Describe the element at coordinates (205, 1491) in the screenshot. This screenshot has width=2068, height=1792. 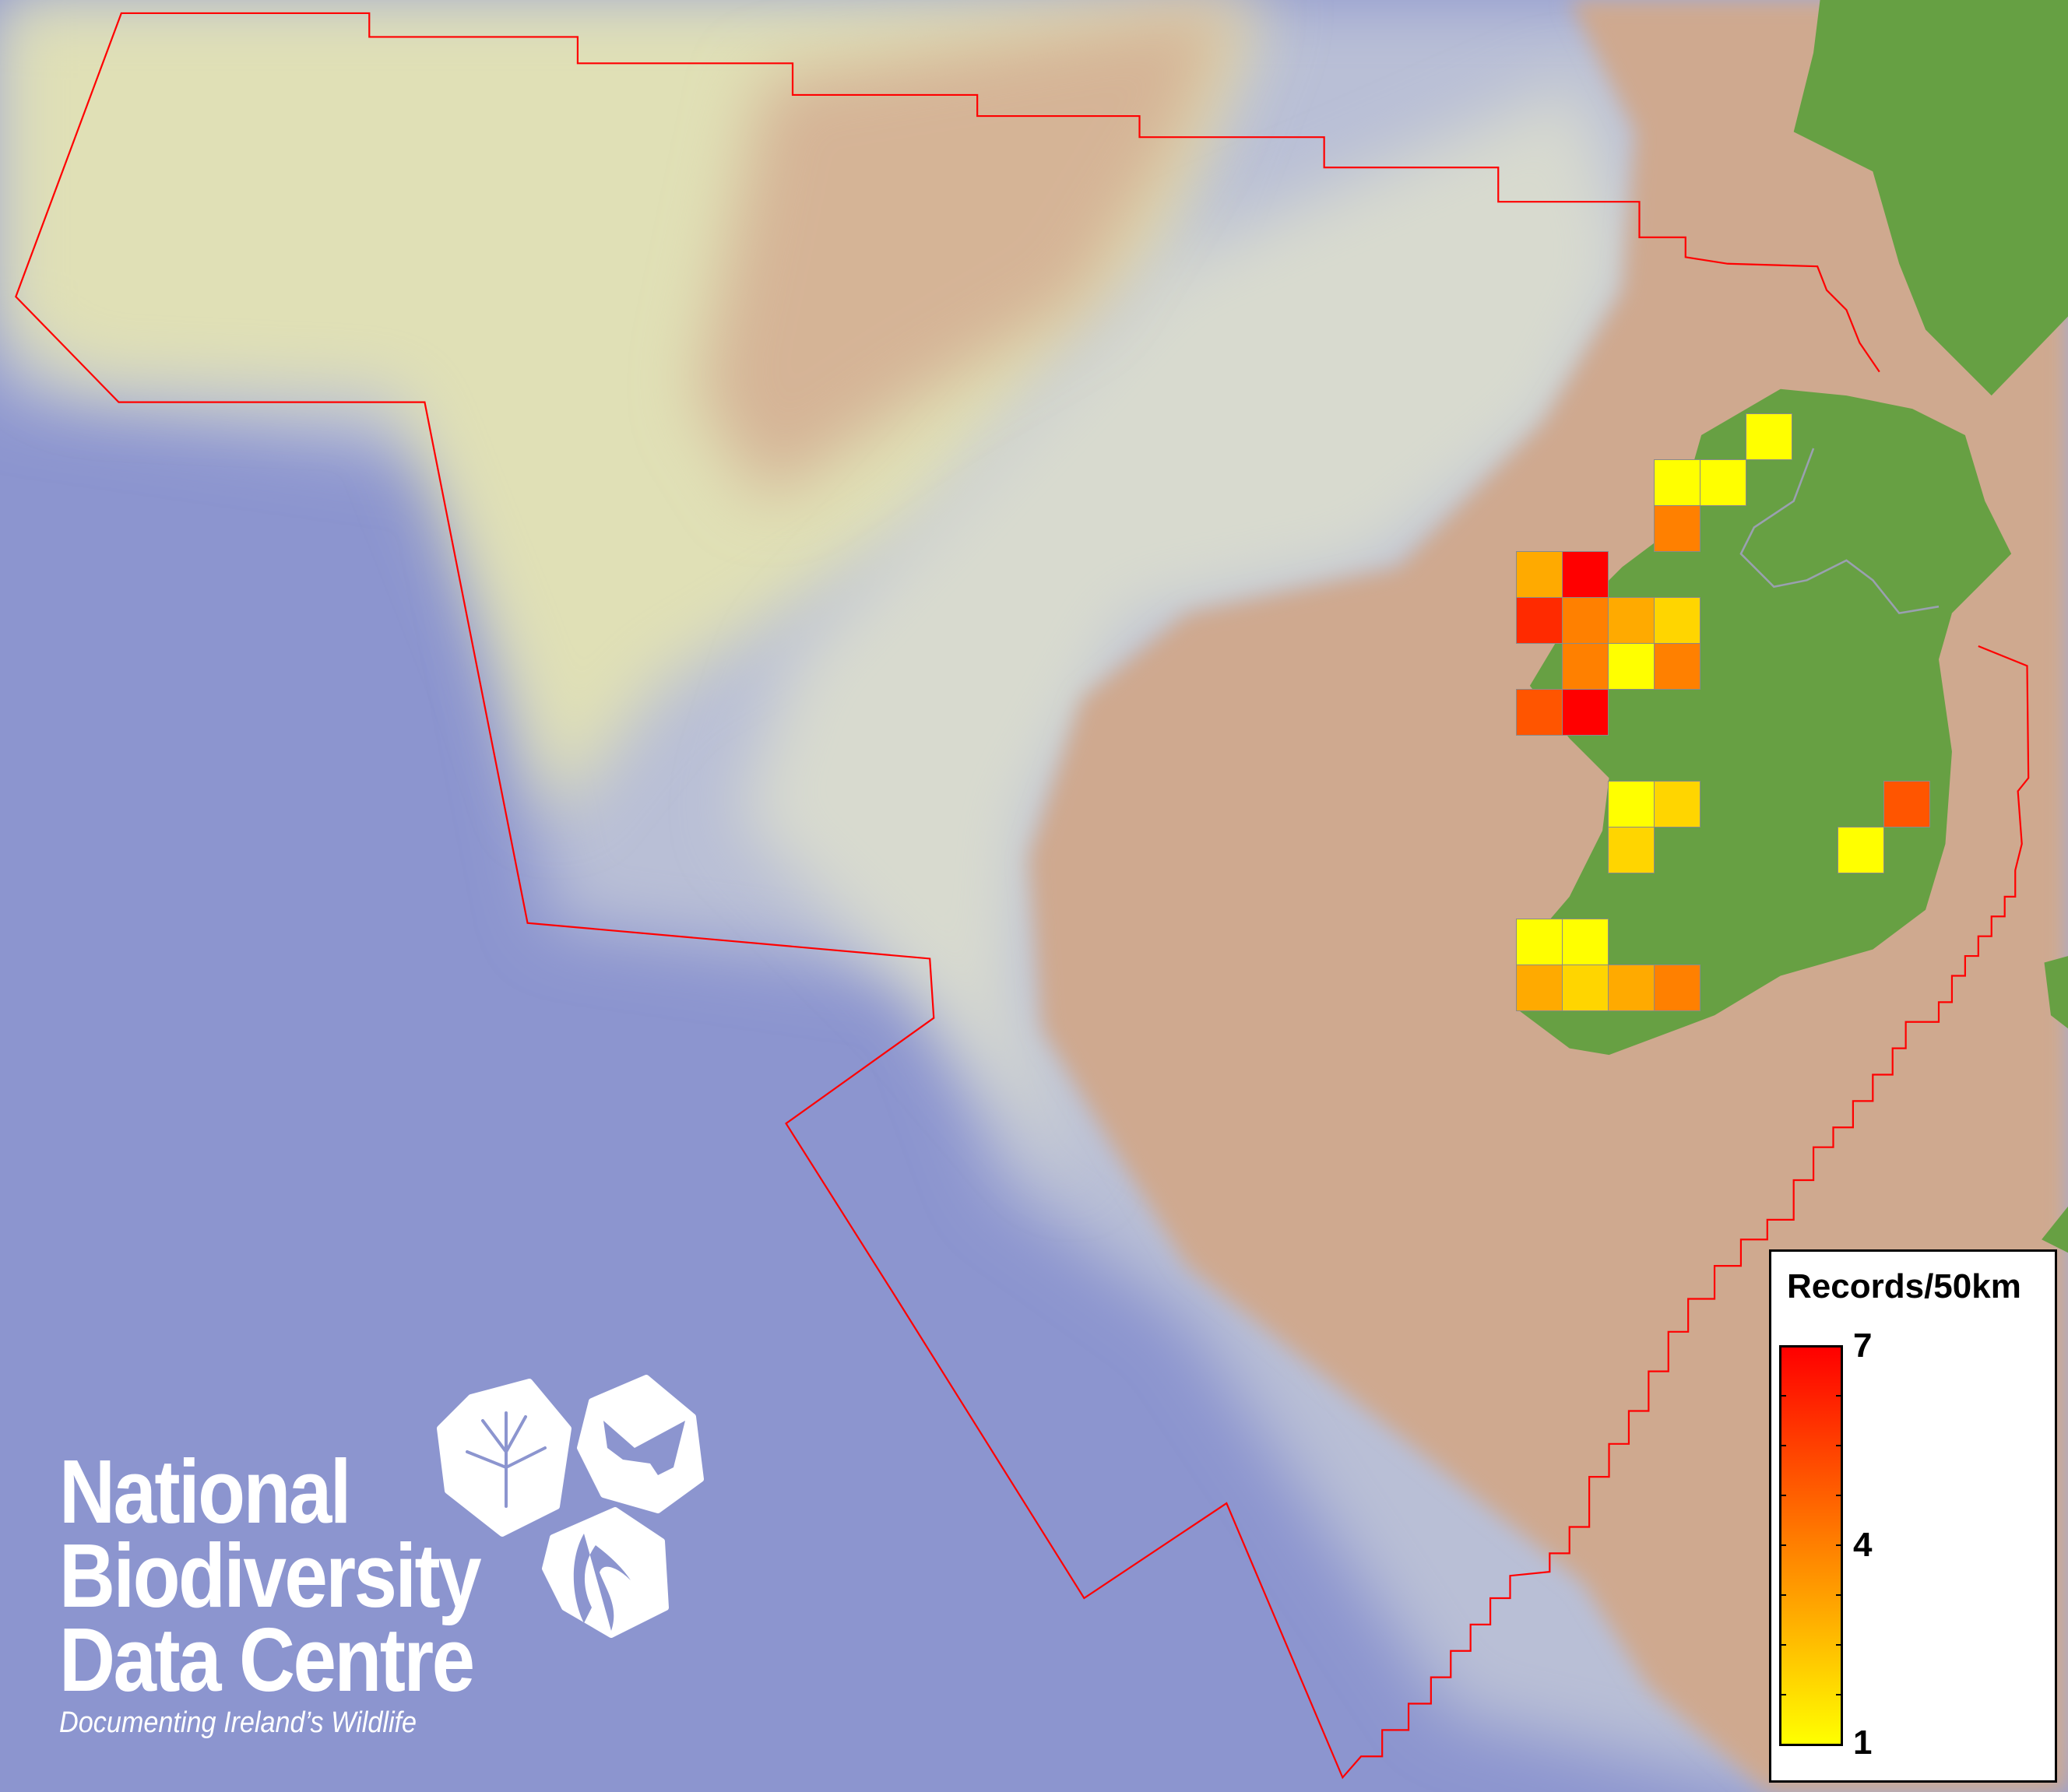
I see `logo-line-national: National` at that location.